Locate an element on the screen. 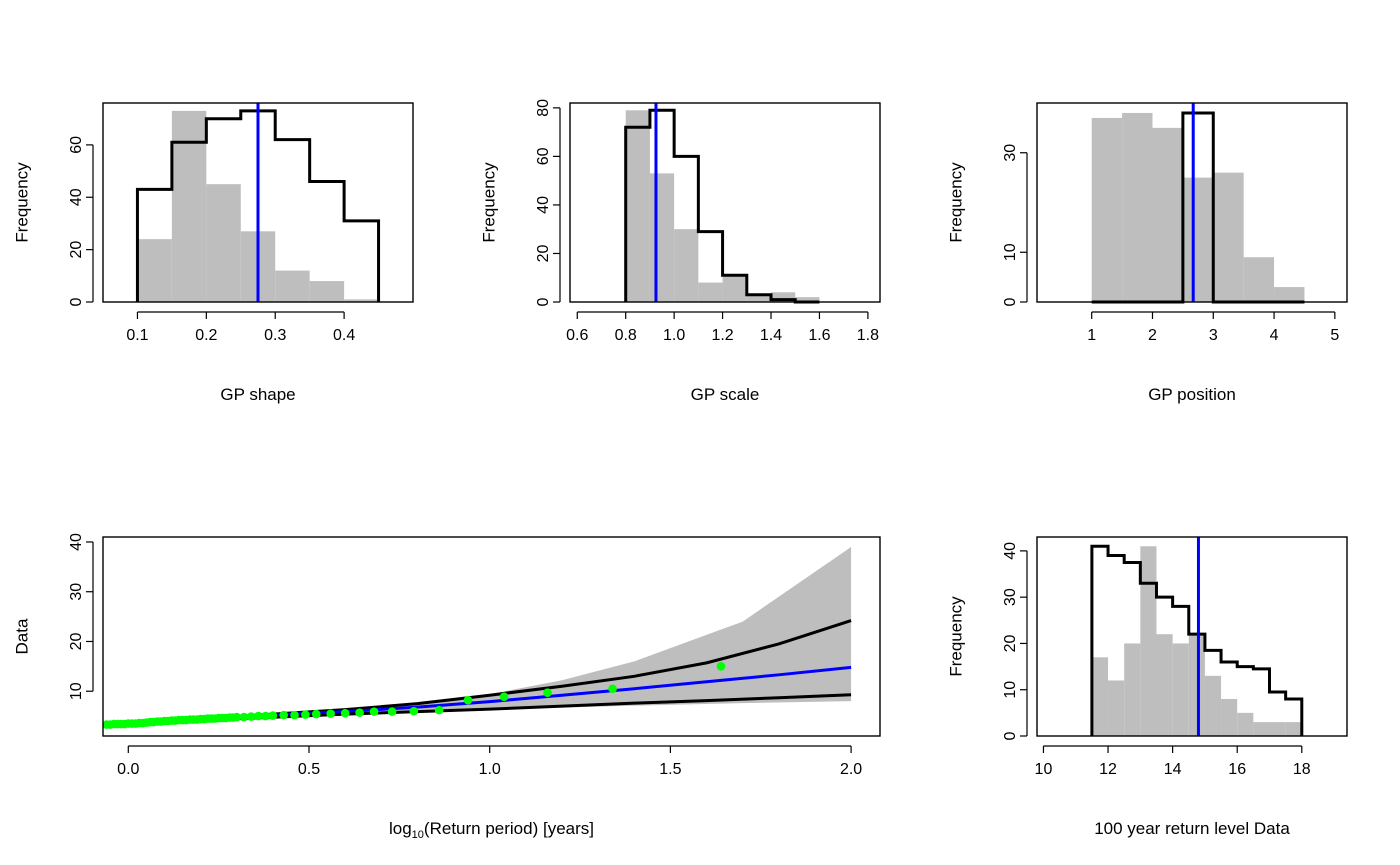 This screenshot has width=1400, height=865. x-tick-label: 3 is located at coordinates (1213, 335).